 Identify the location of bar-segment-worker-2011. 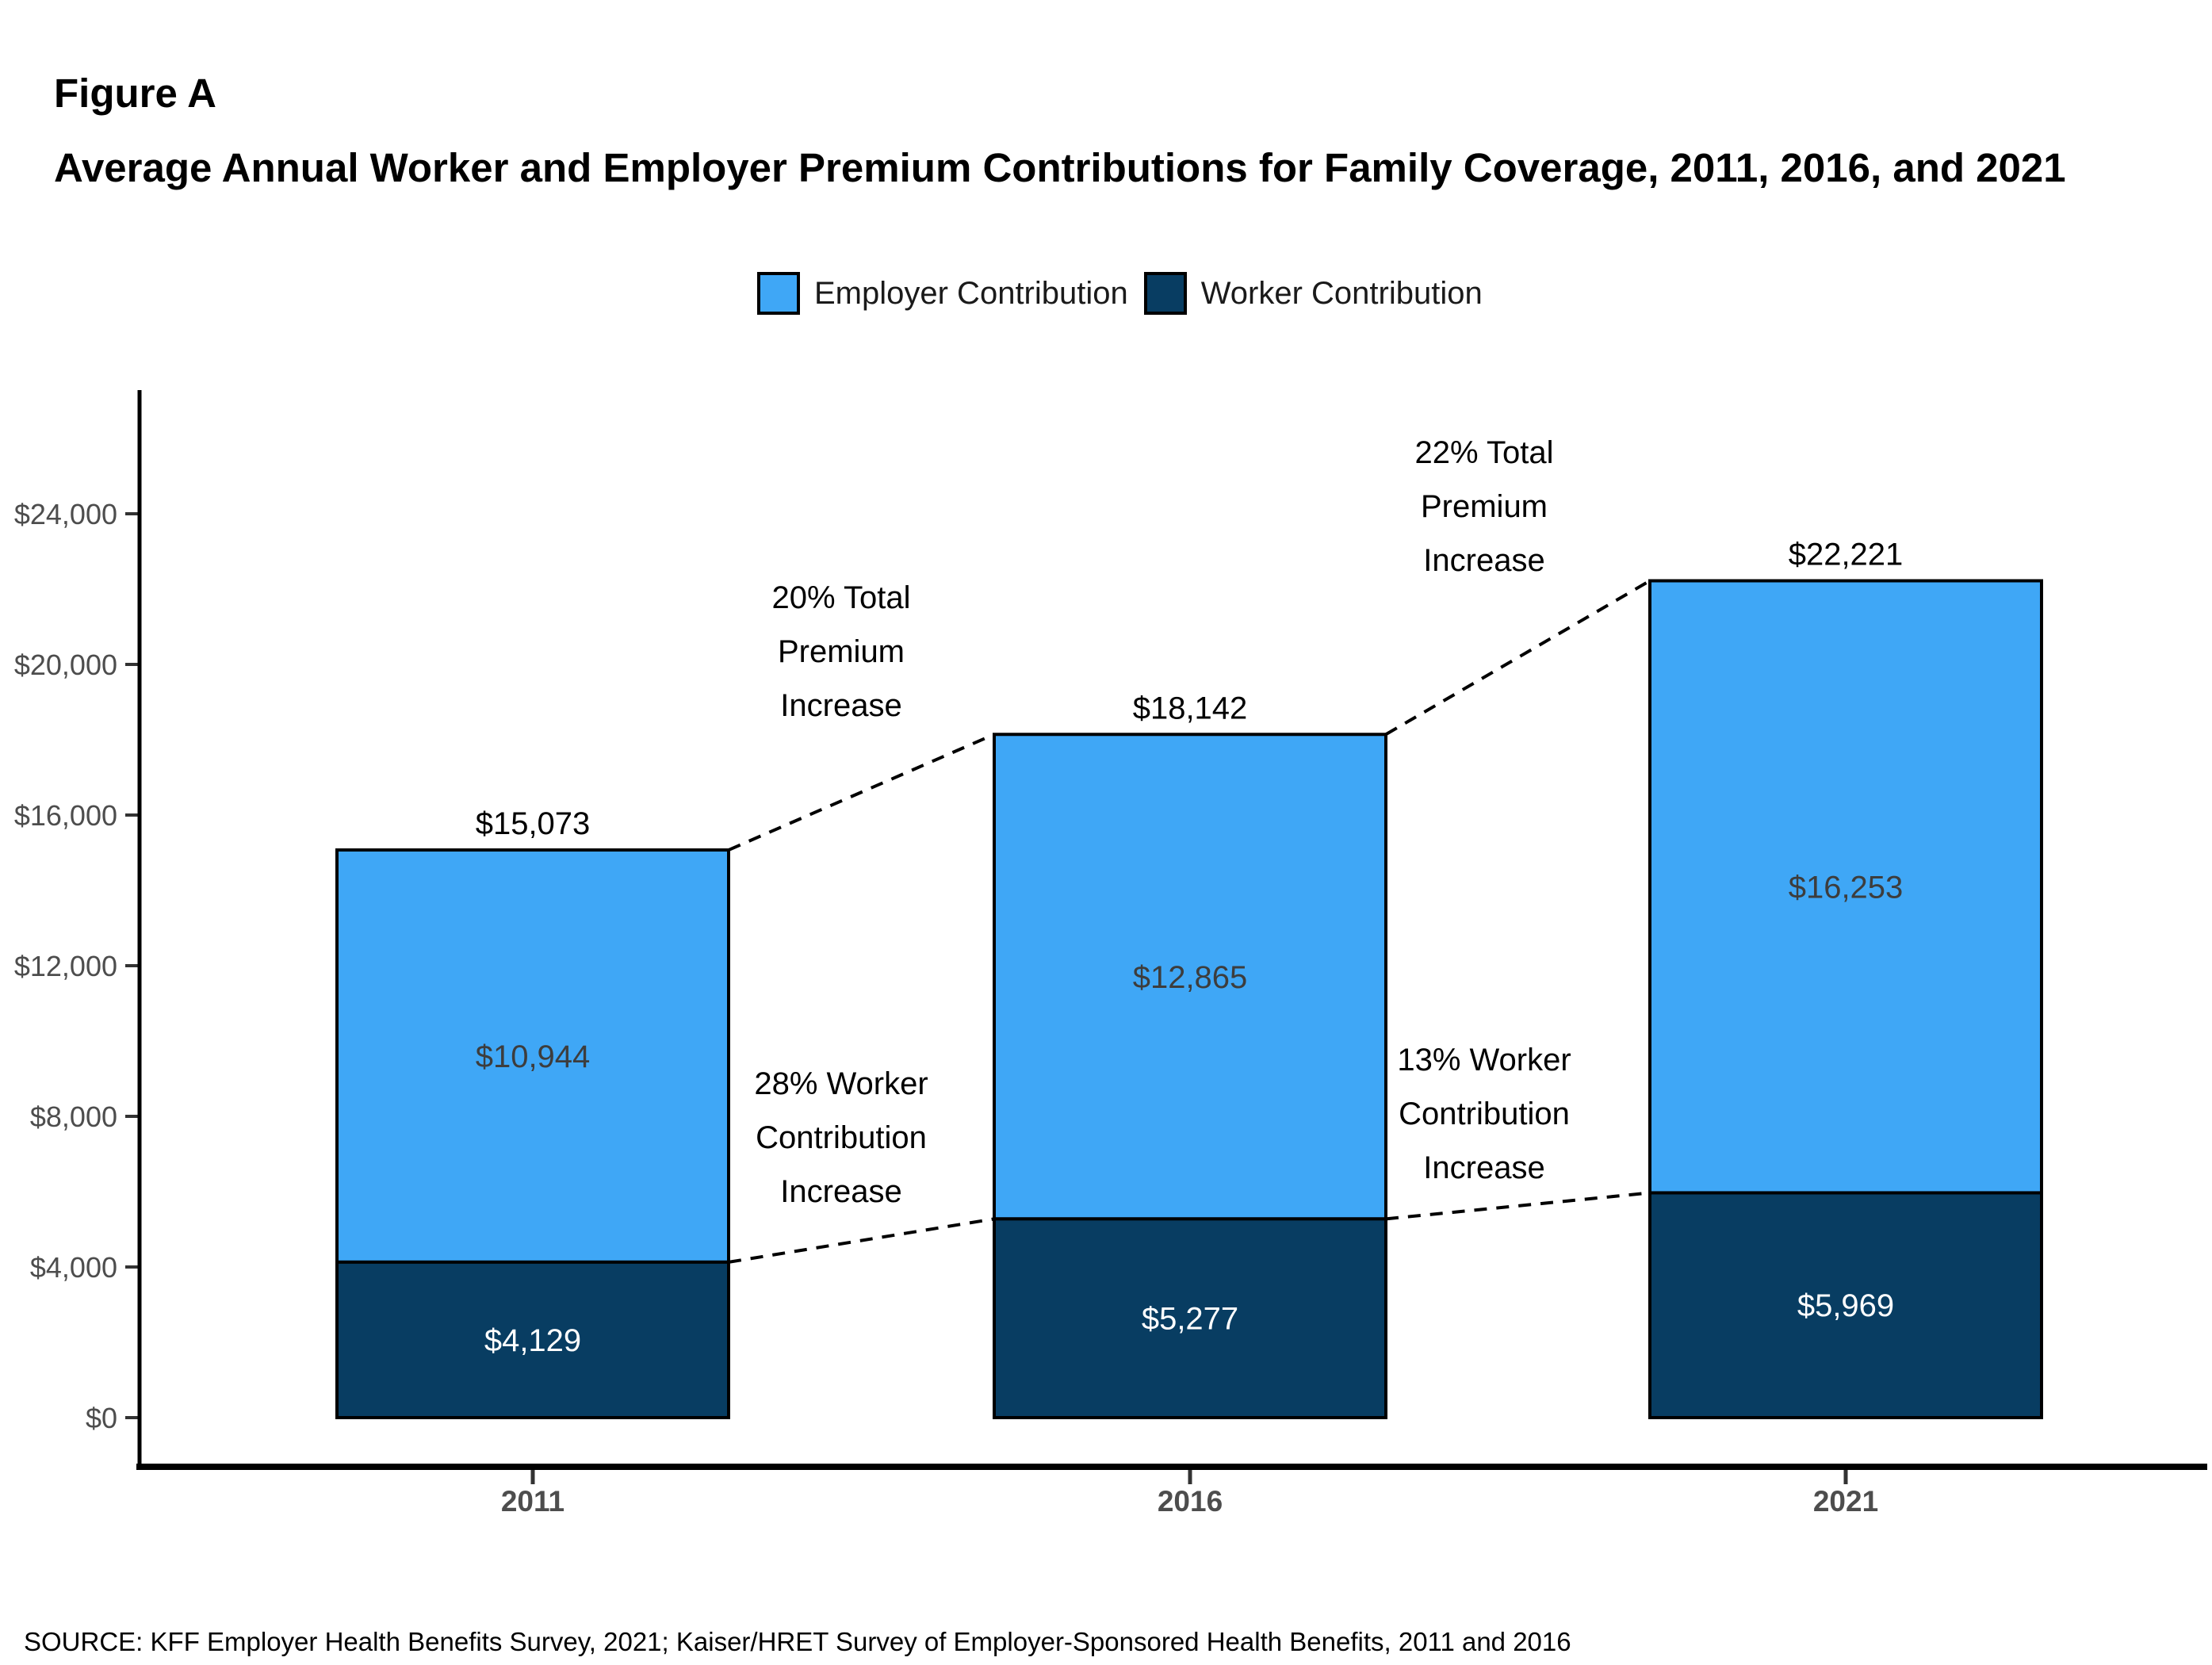
(532, 1340).